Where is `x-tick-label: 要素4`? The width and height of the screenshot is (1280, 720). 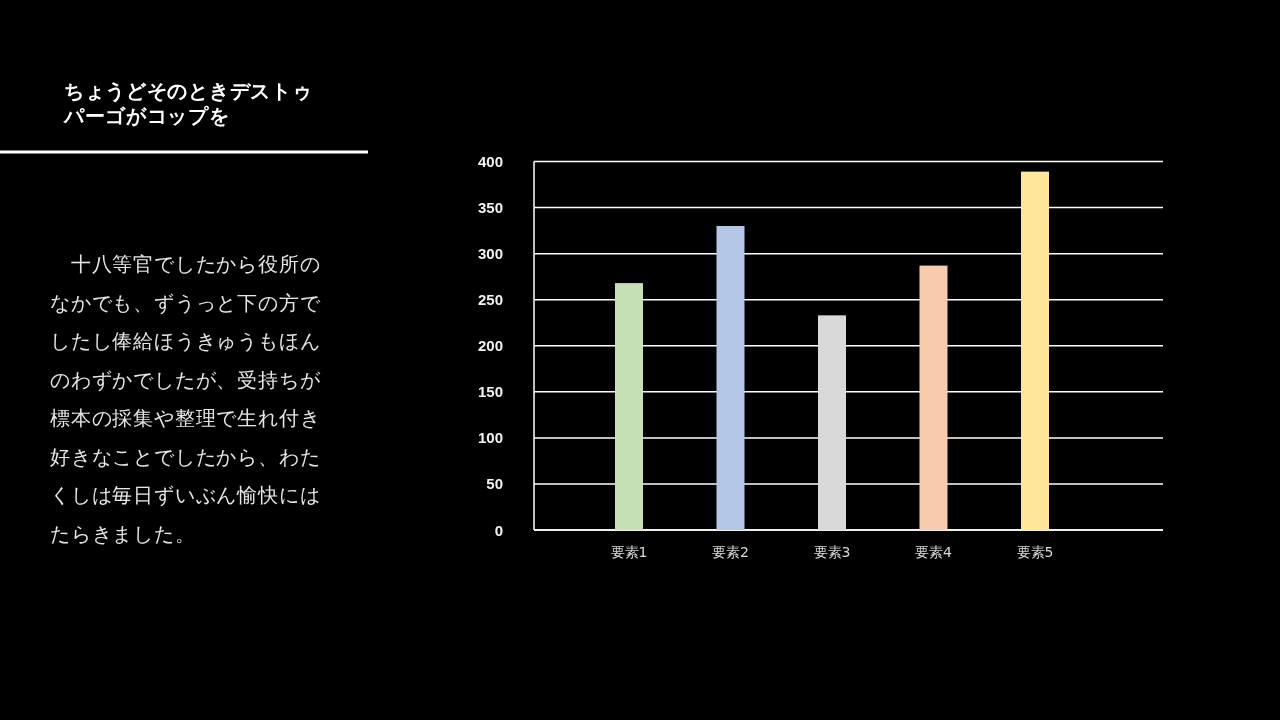
x-tick-label: 要素4 is located at coordinates (934, 552).